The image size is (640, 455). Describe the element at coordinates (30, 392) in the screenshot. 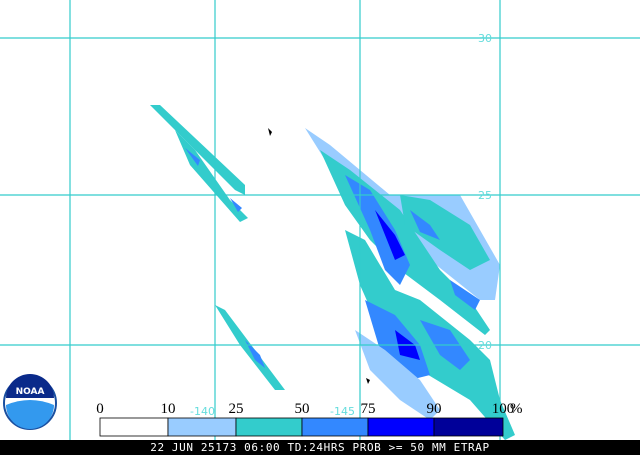

I see `logo-text: NOAA` at that location.